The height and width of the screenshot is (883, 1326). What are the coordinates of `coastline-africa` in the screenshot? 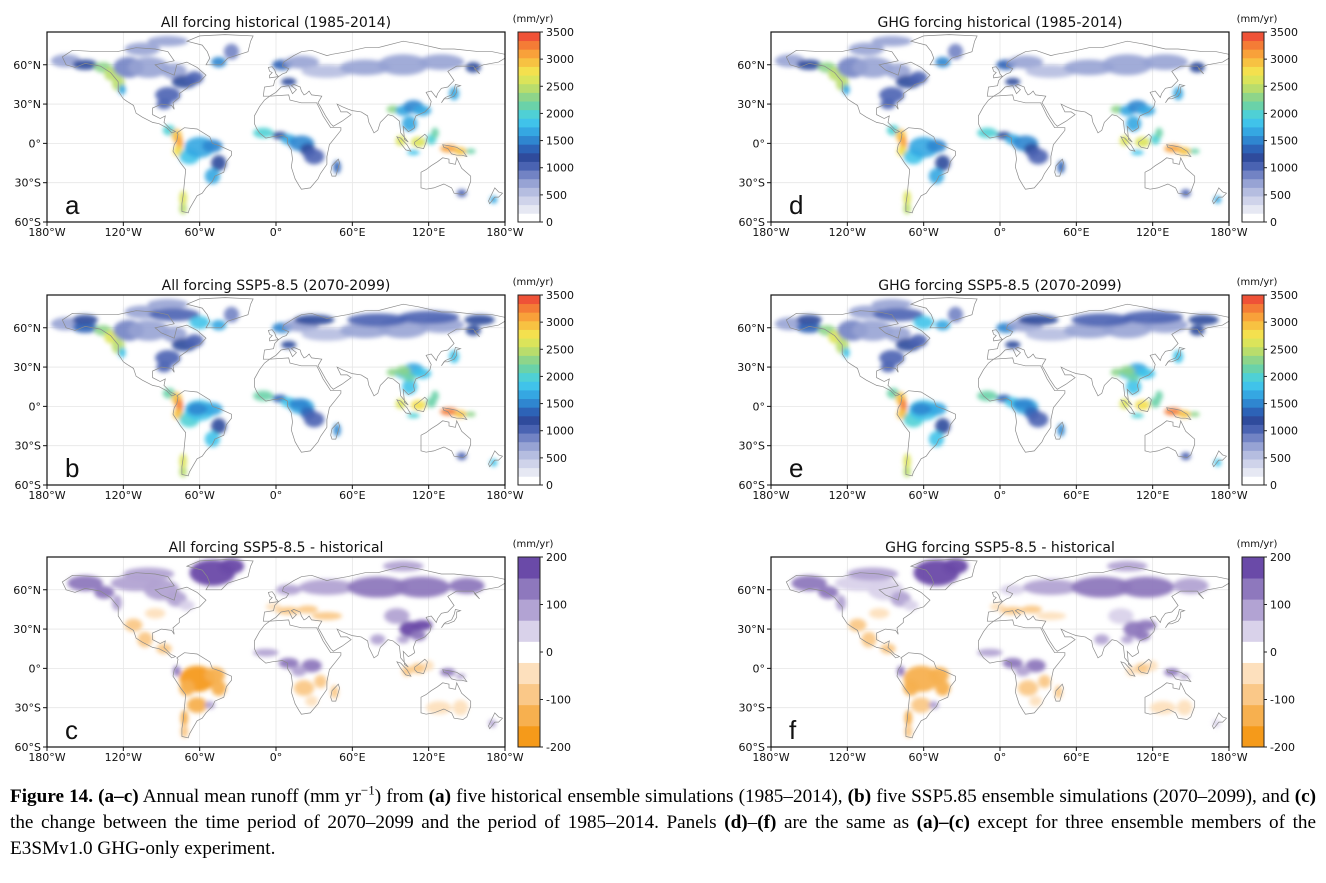 It's located at (1022, 405).